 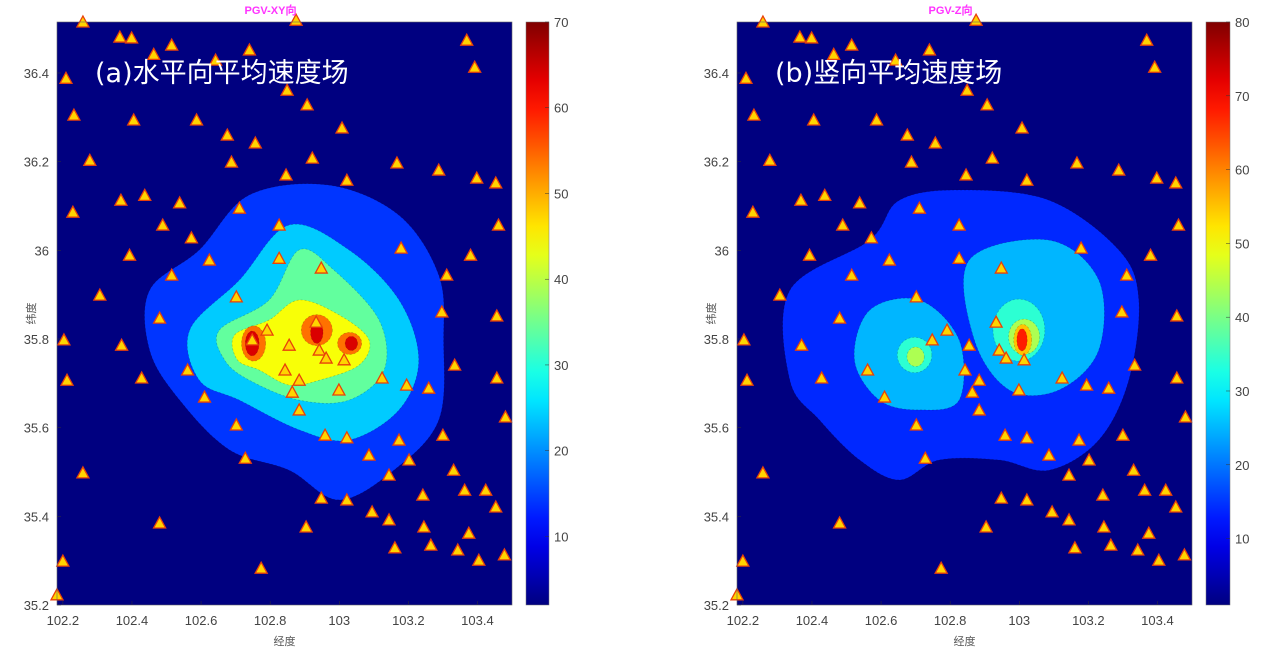 I want to click on x-tick-label: 102.6, so click(x=881, y=620).